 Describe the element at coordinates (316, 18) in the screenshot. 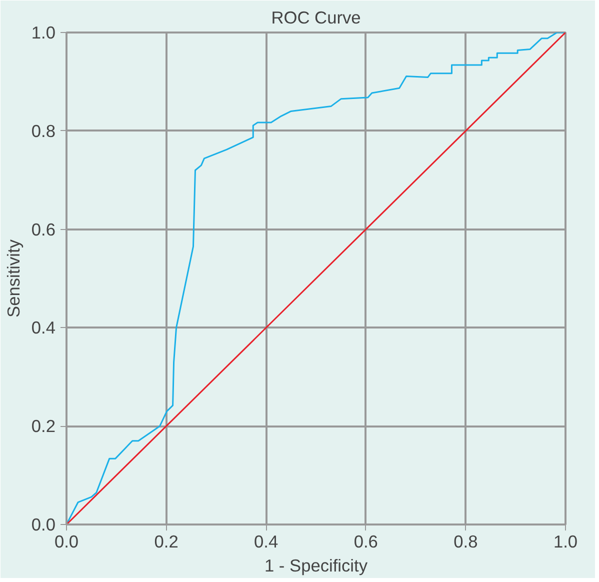

I see `chart-title: ROC Curve` at that location.